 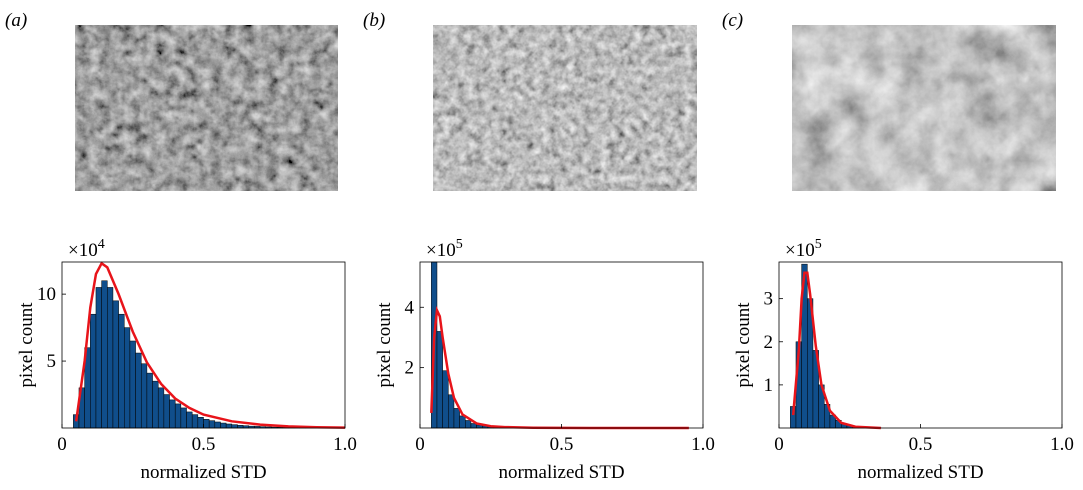 What do you see at coordinates (46, 294) in the screenshot?
I see `y-tick-label: 10` at bounding box center [46, 294].